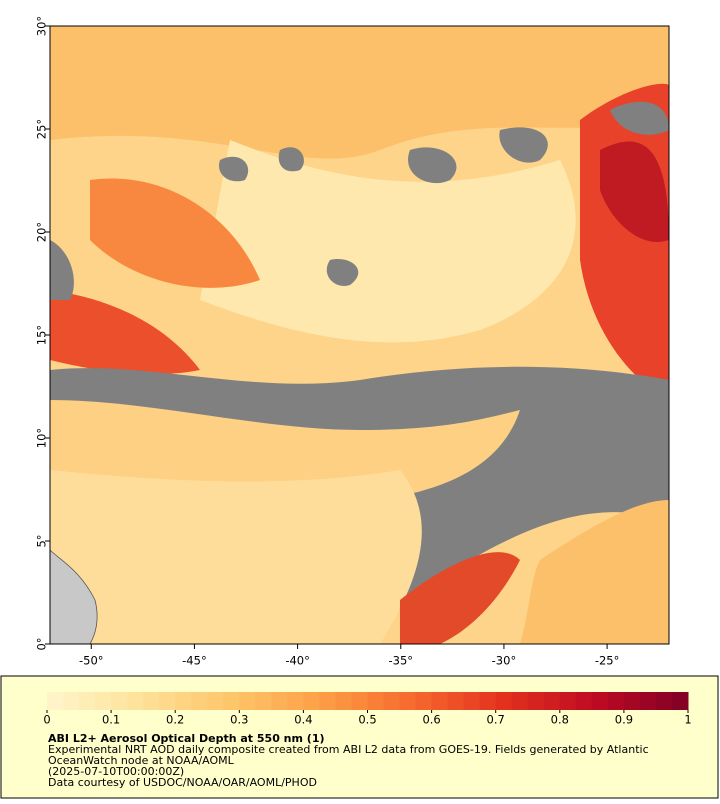 The image size is (720, 804). What do you see at coordinates (42, 232) in the screenshot?
I see `y-tick-label: 20°` at bounding box center [42, 232].